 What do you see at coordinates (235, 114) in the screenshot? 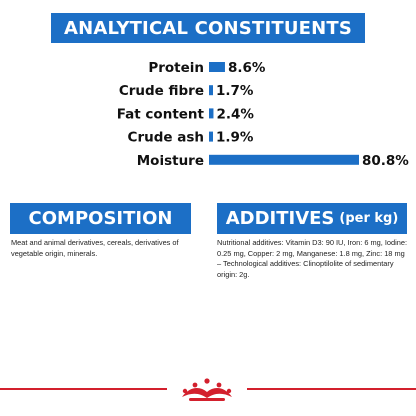
I see `value-fat-content: 2.4%` at bounding box center [235, 114].